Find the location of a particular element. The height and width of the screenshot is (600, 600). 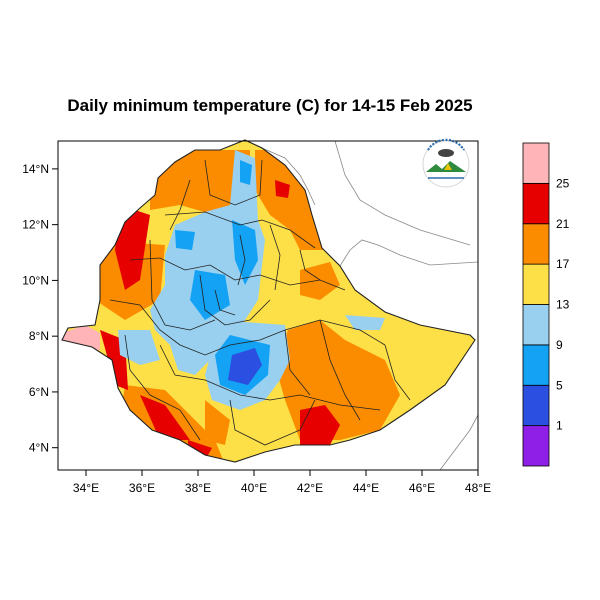

y-tick-label: 6°N is located at coordinates (39, 392).